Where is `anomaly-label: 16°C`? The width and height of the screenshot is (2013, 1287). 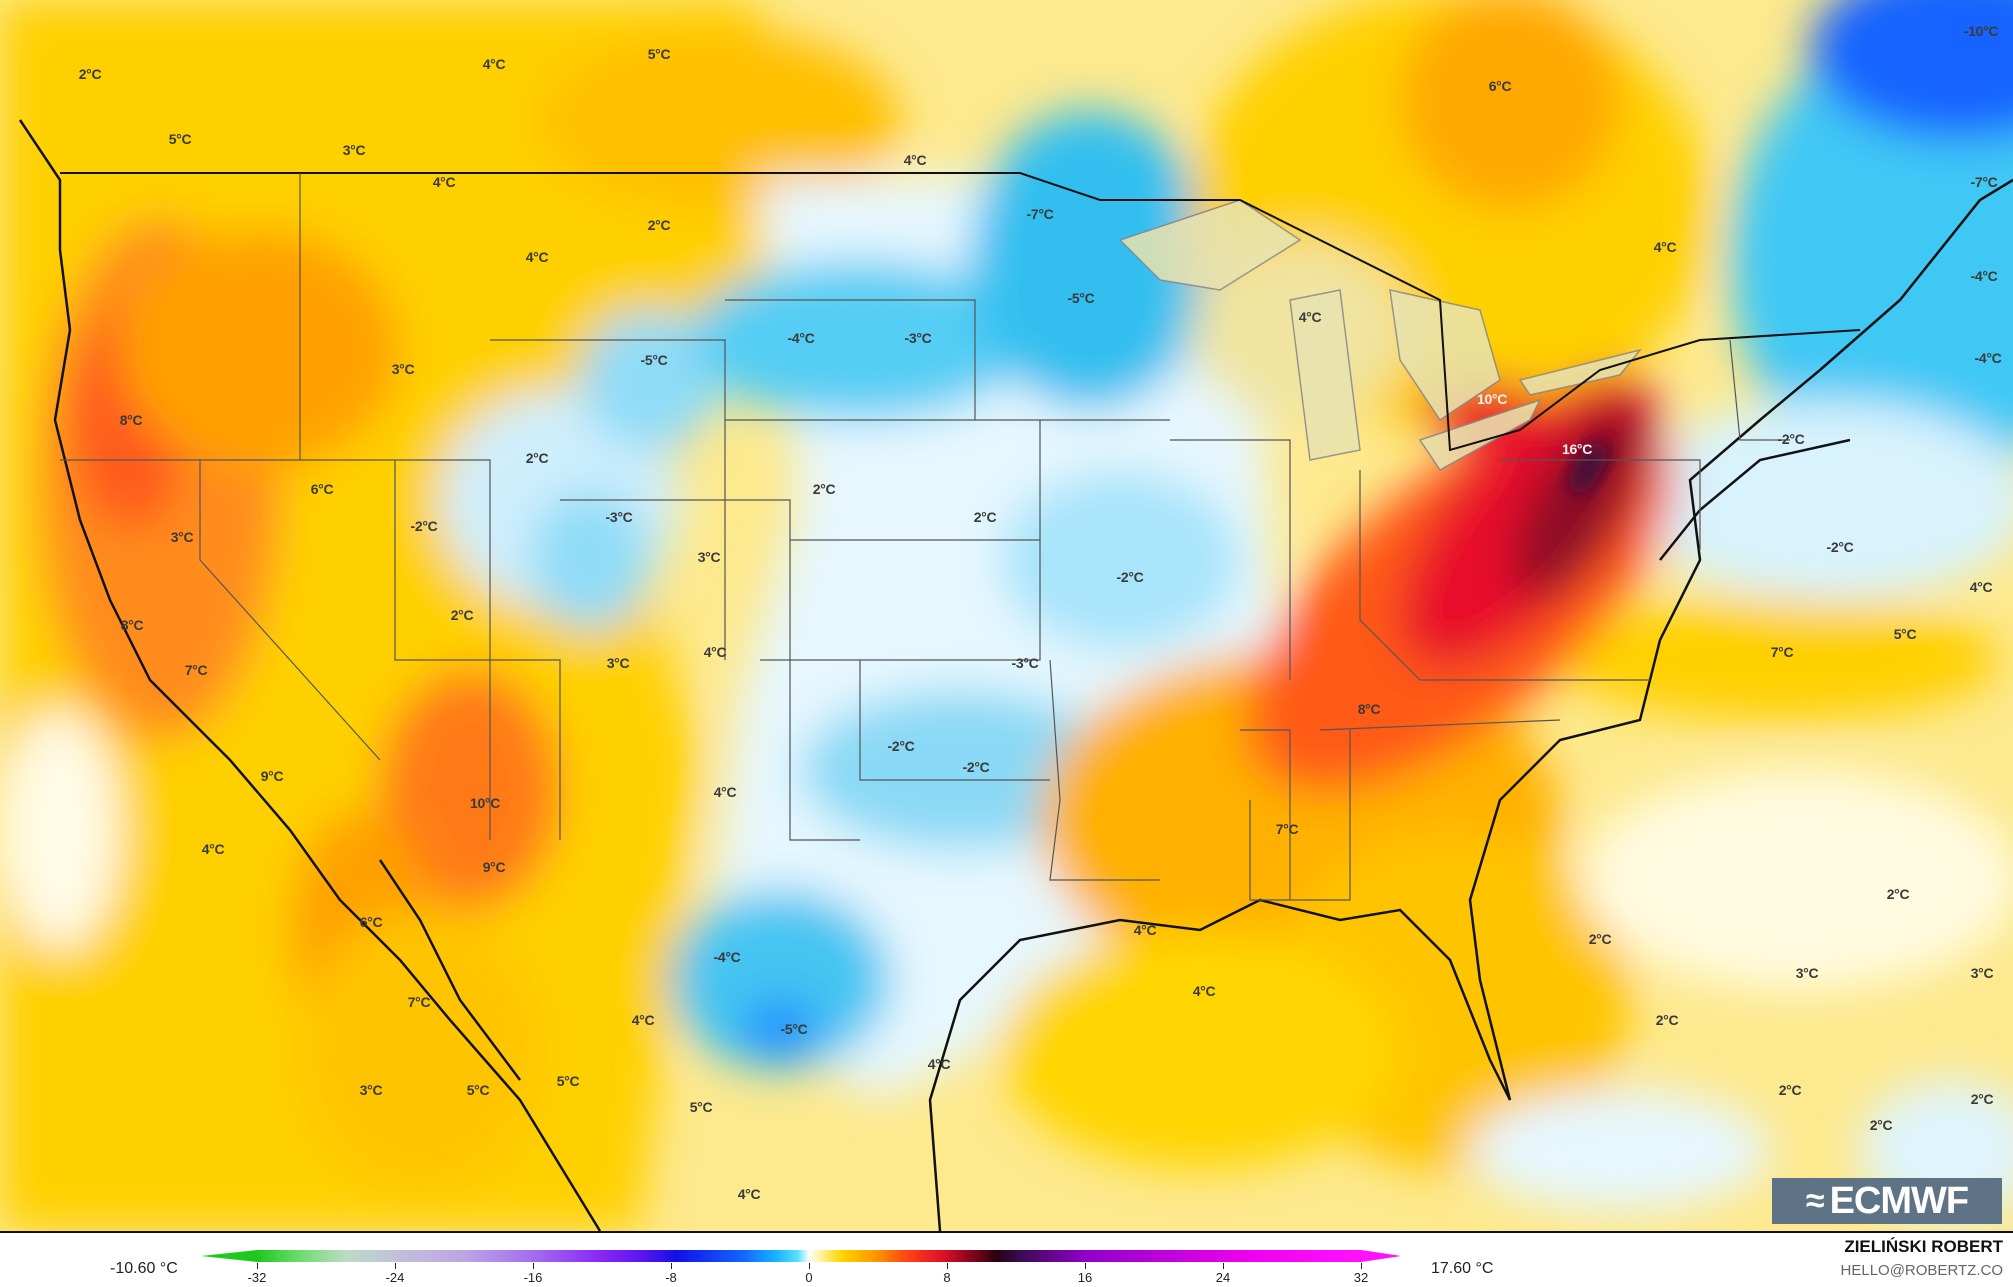 anomaly-label: 16°C is located at coordinates (1577, 449).